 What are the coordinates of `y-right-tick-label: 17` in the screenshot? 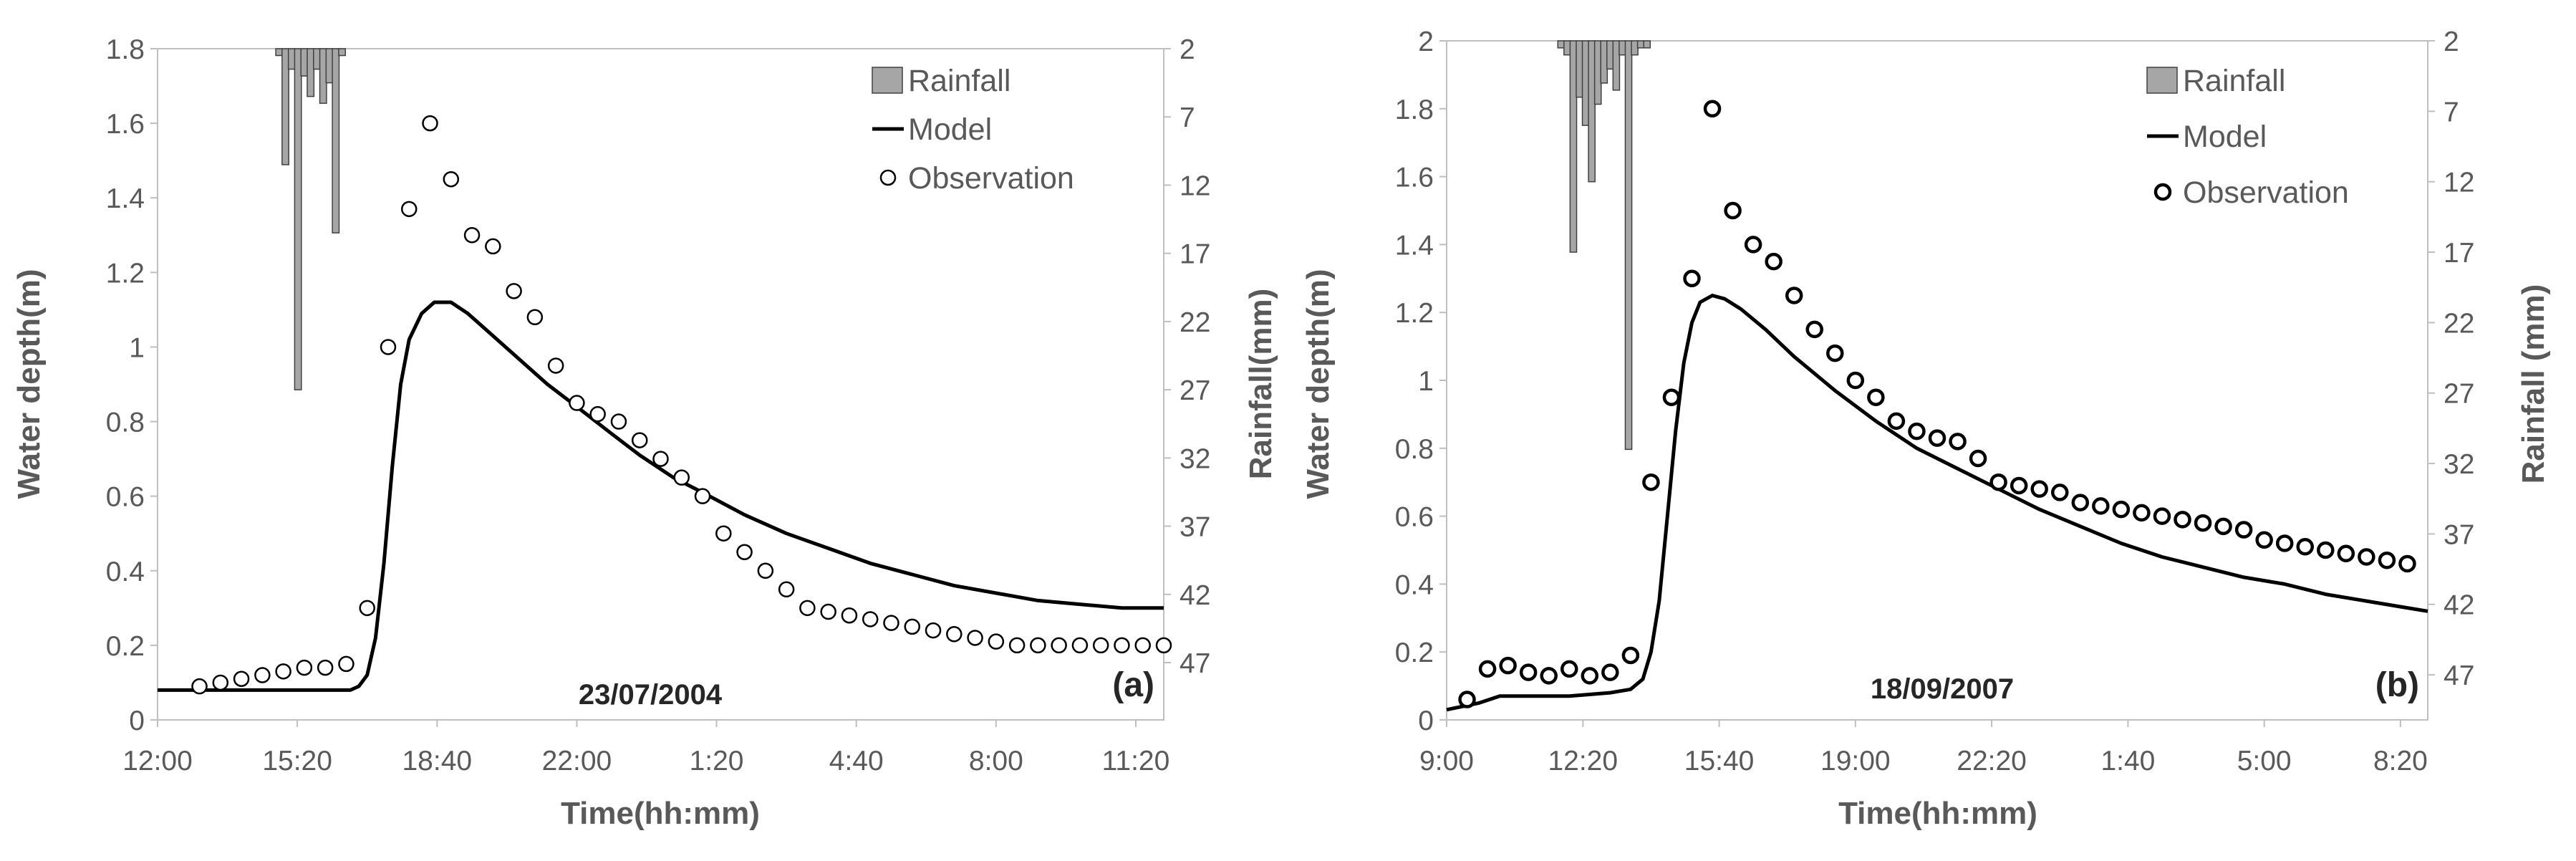 It's located at (1195, 255).